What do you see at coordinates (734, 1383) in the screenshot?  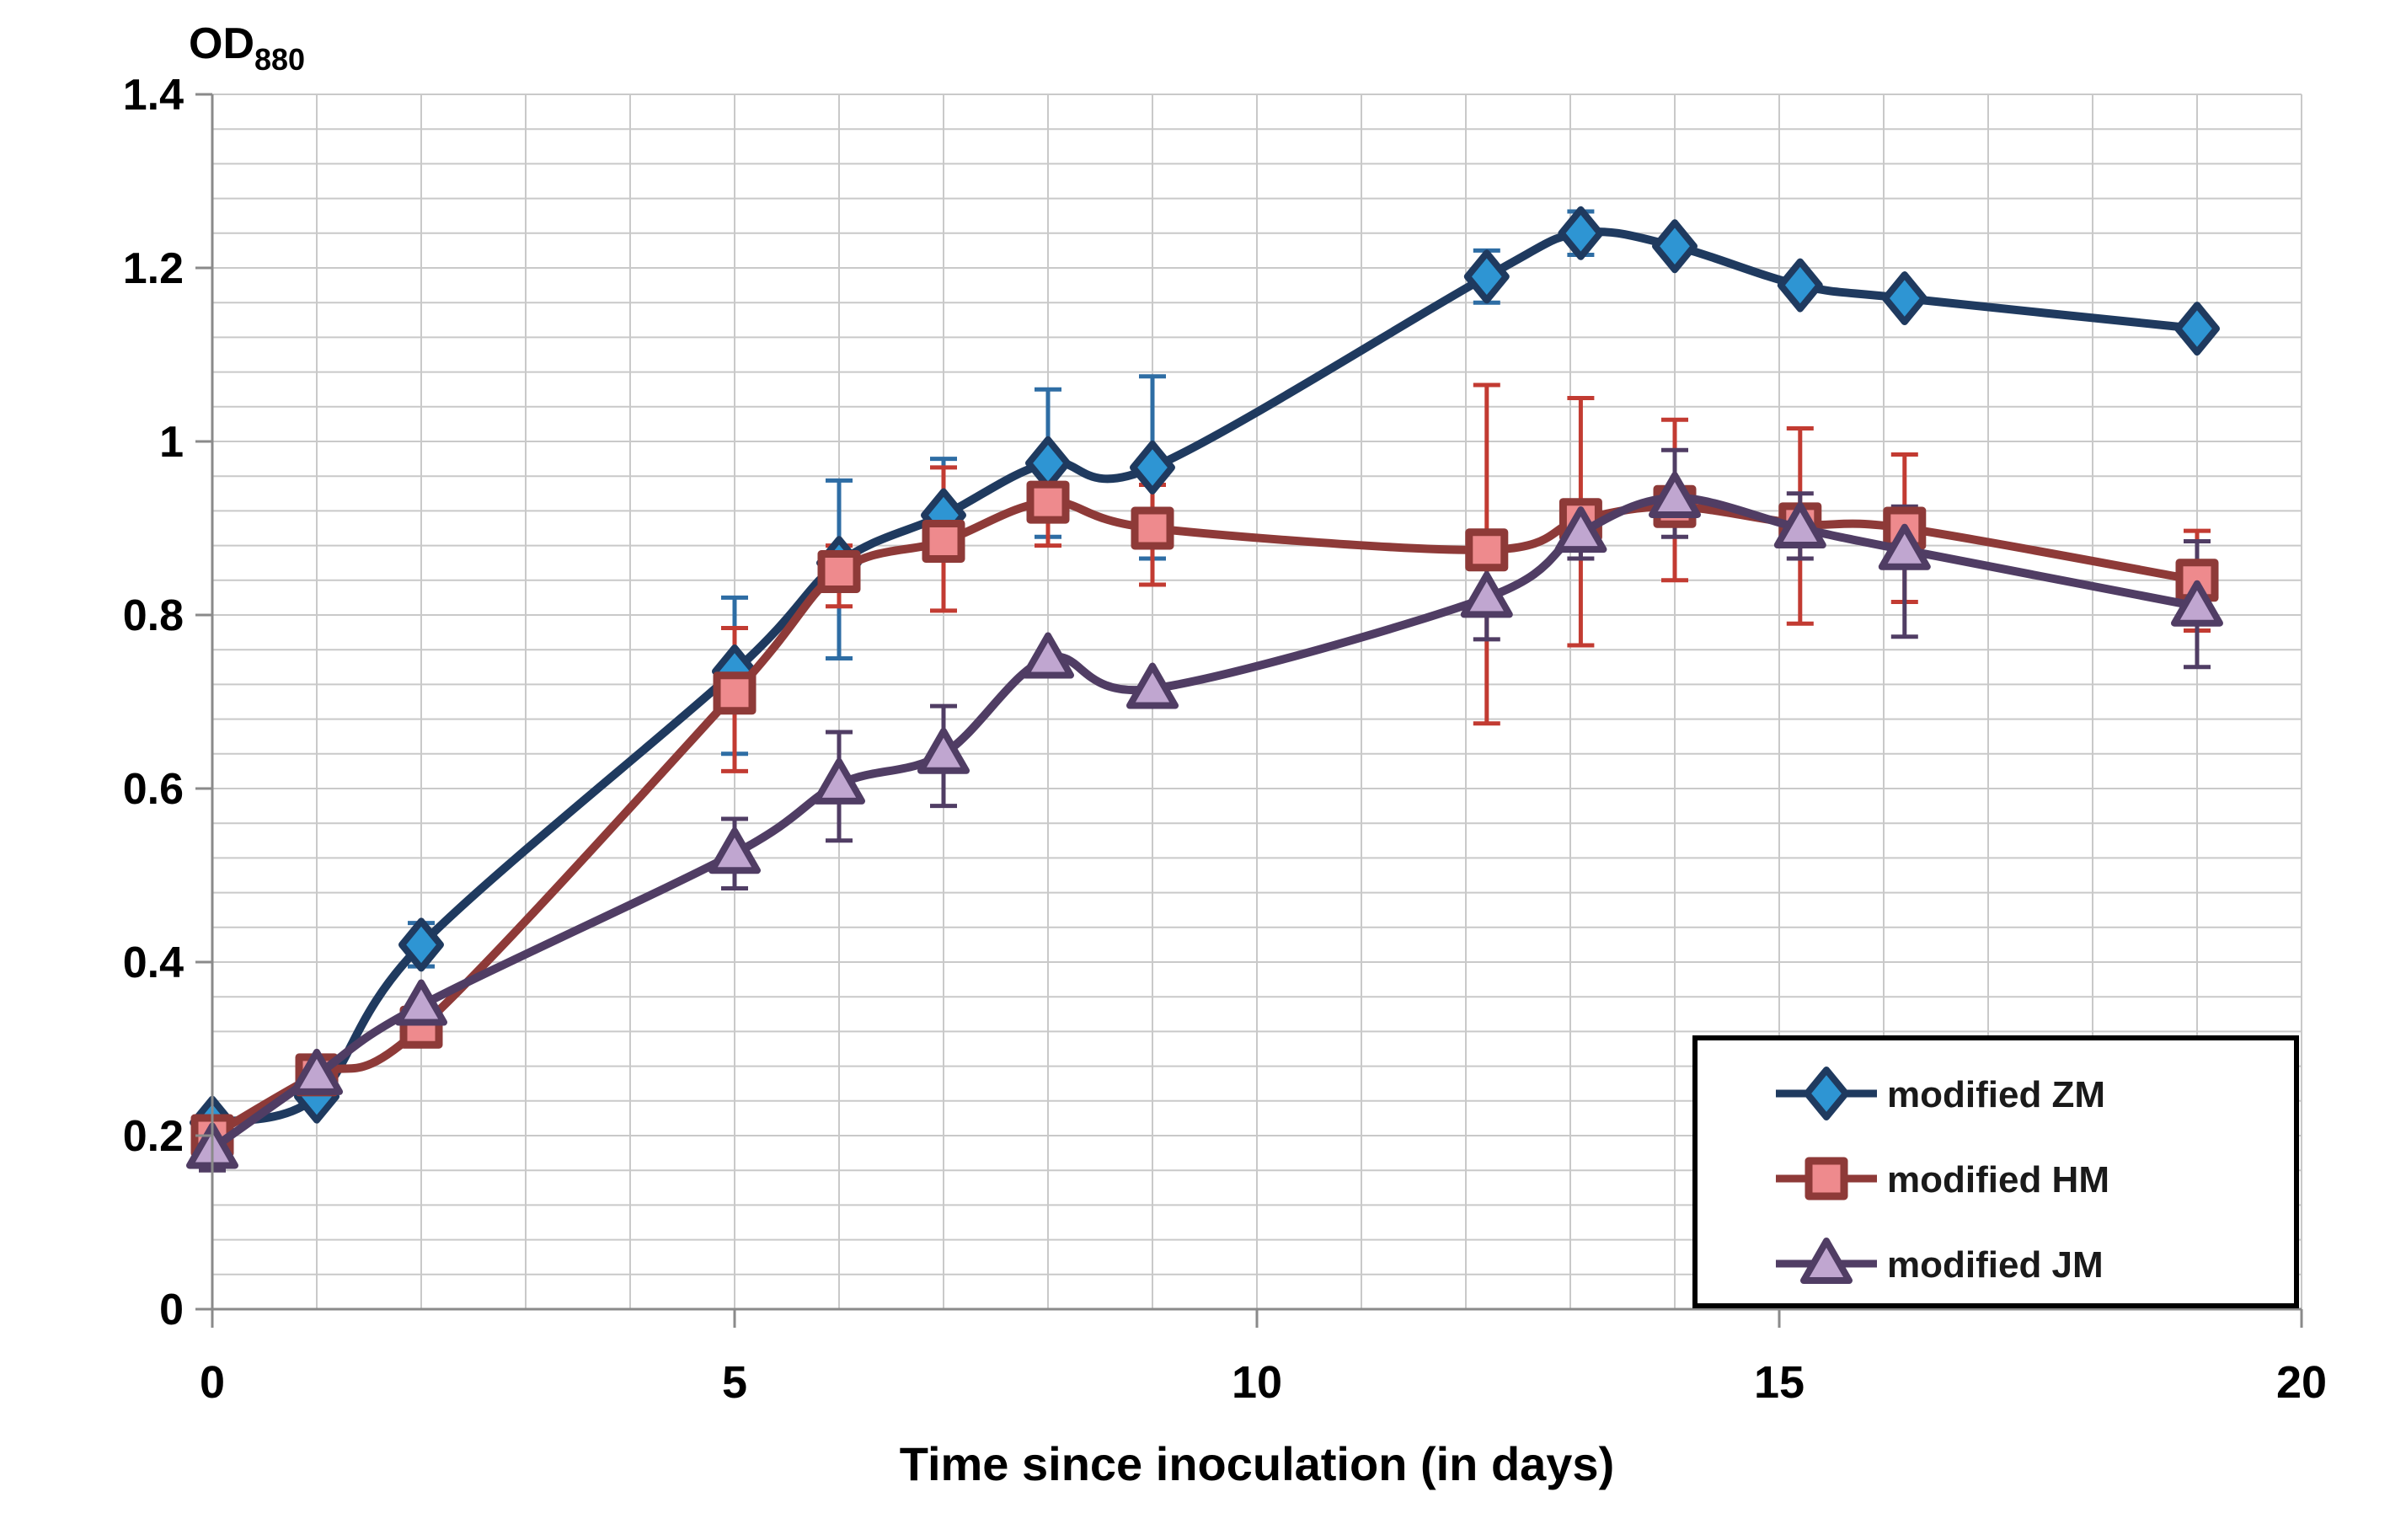 I see `x-tick-label: 5` at bounding box center [734, 1383].